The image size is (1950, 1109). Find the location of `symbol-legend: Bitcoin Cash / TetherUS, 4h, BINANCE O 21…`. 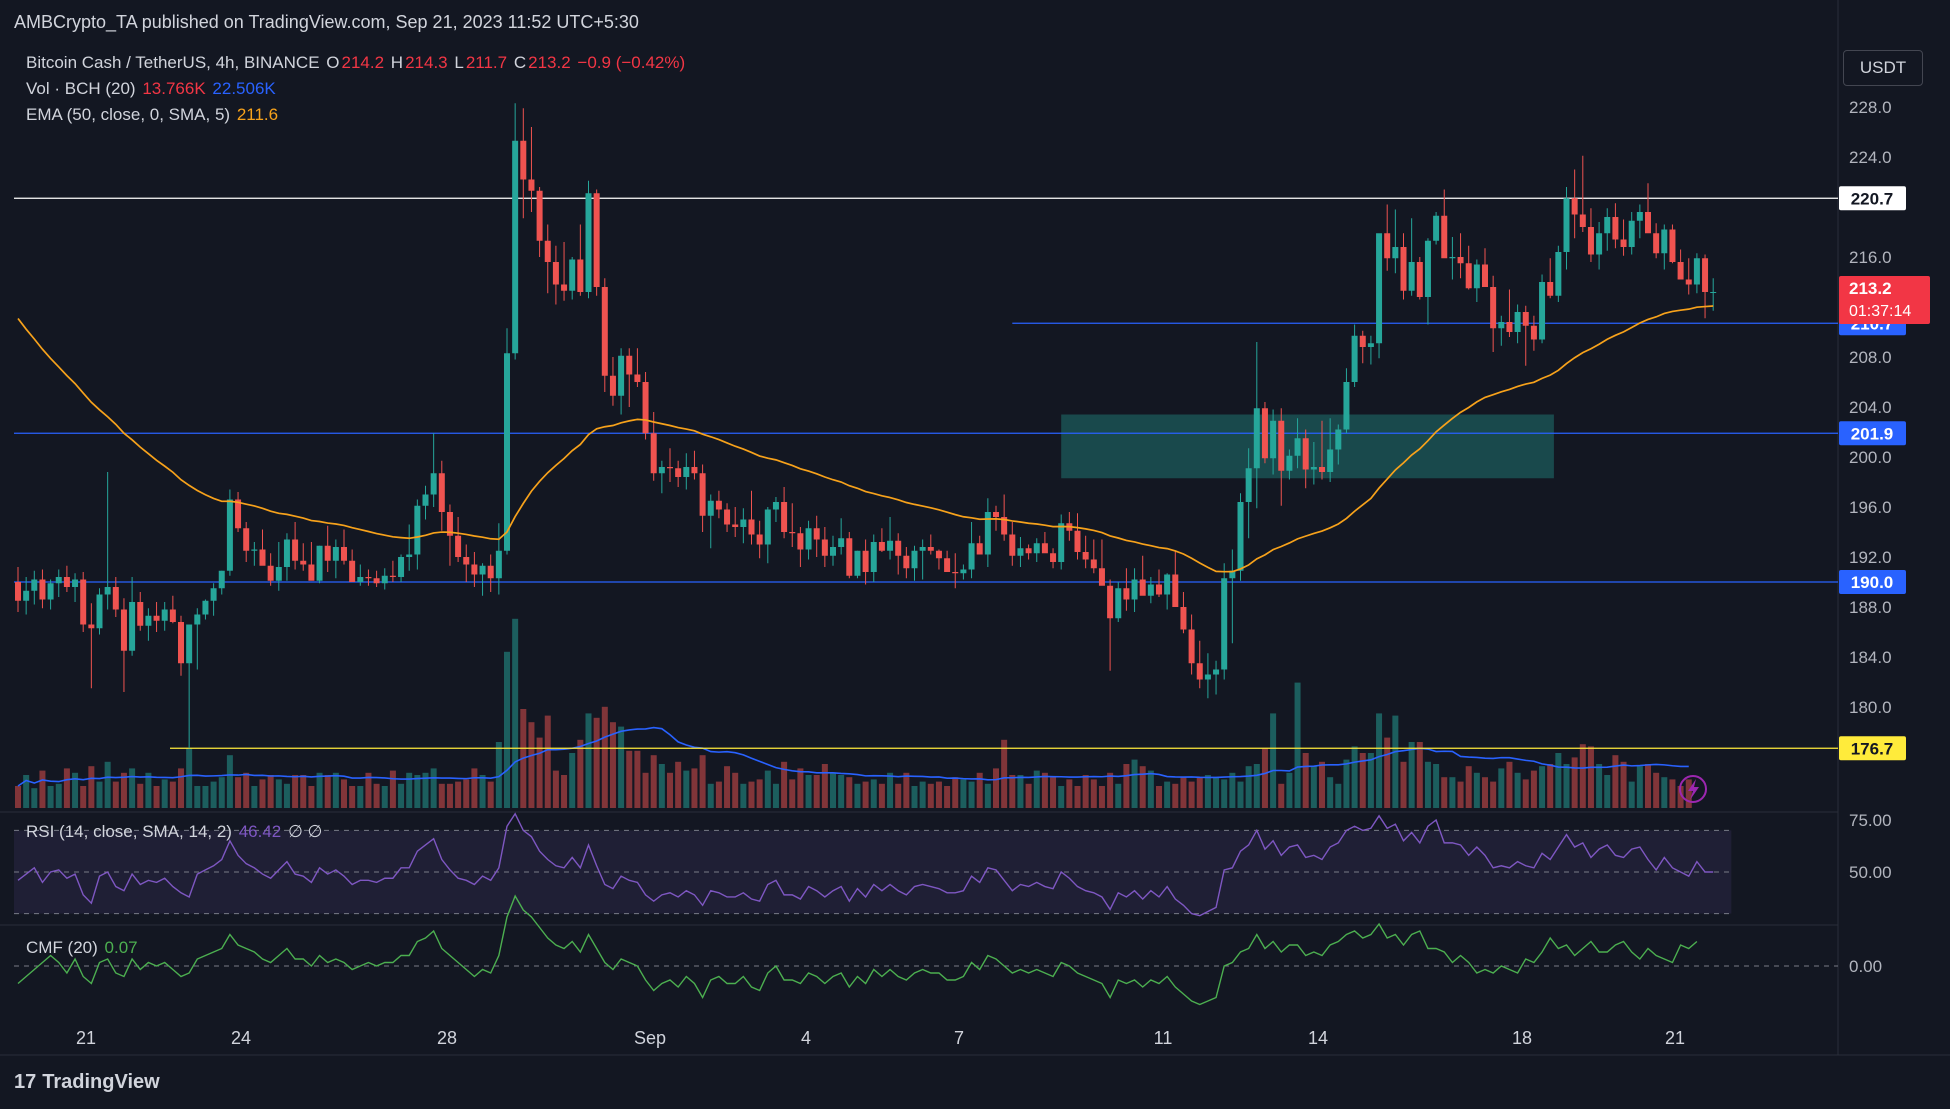

symbol-legend: Bitcoin Cash / TetherUS, 4h, BINANCE O 21… is located at coordinates (356, 63).